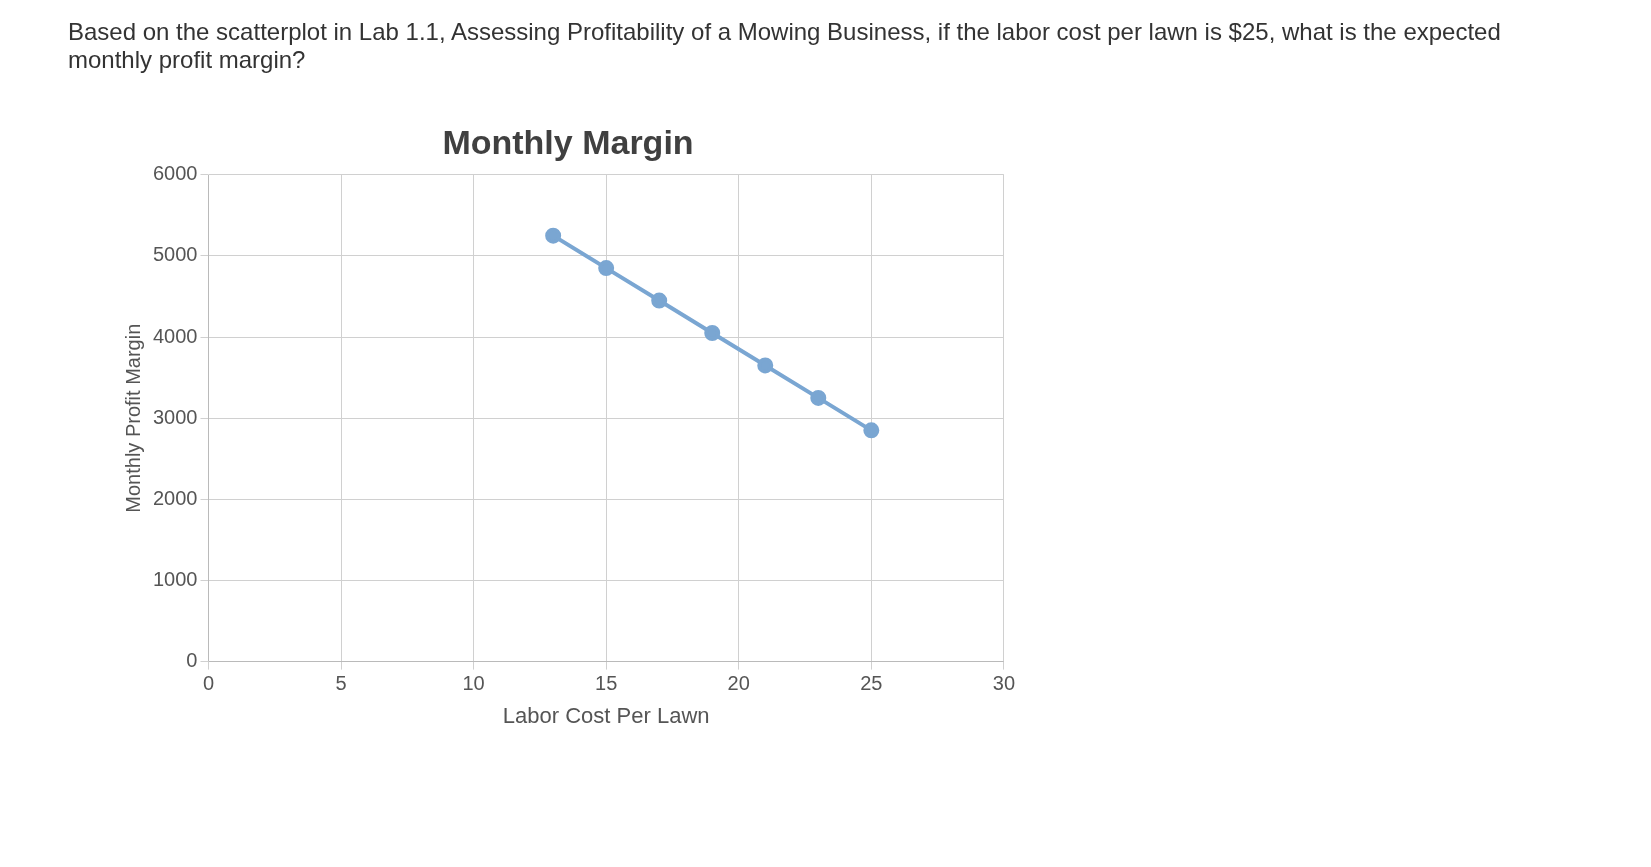  Describe the element at coordinates (175, 173) in the screenshot. I see `y-tick-label: 6000` at that location.